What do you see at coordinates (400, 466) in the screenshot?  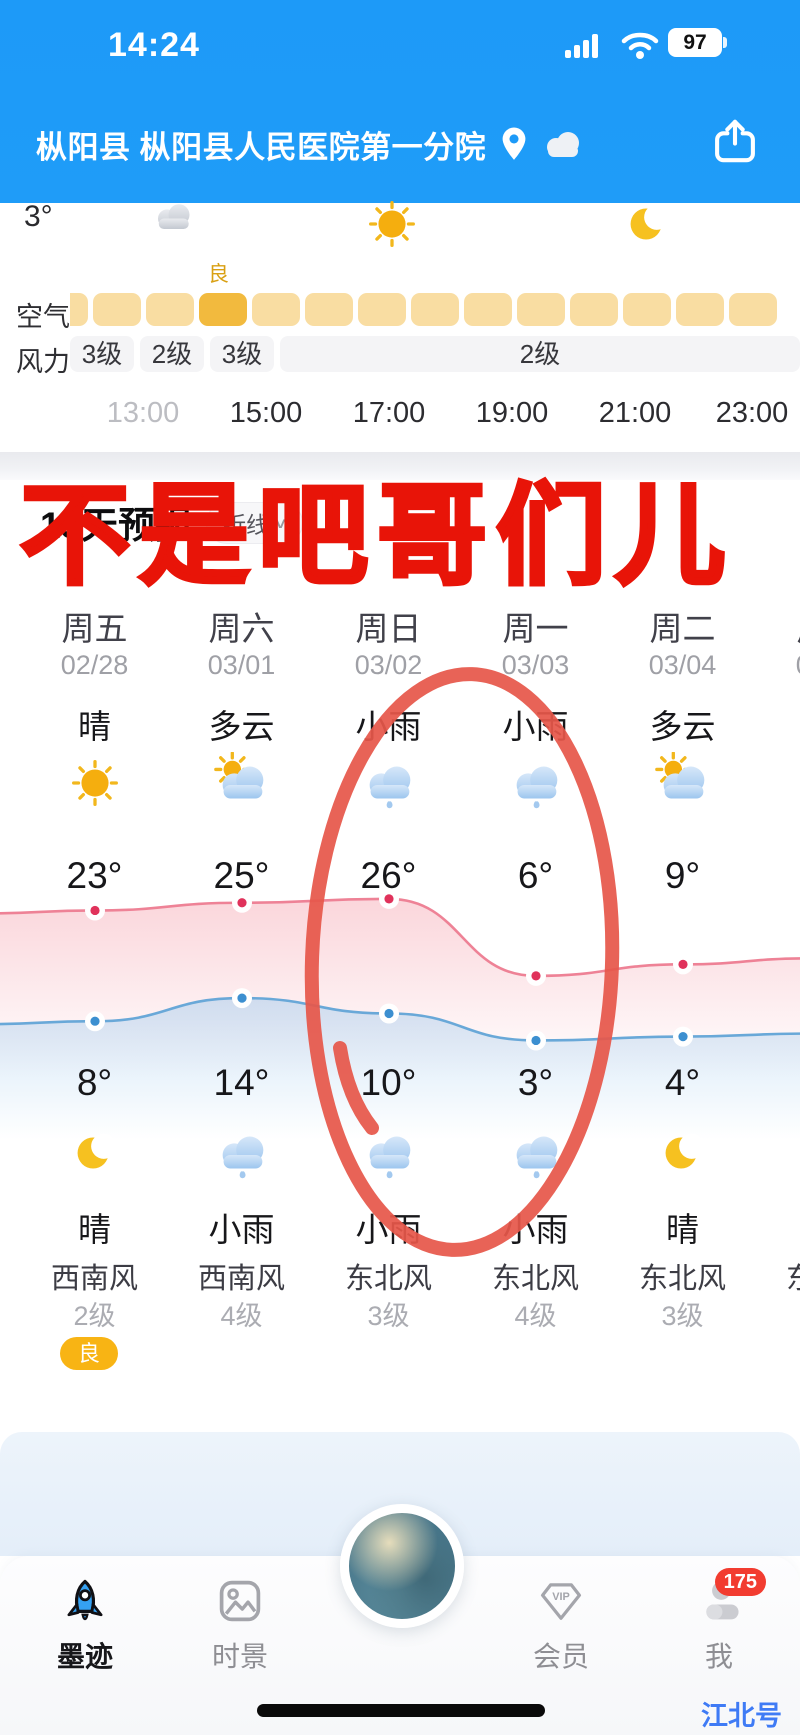 I see `section-divider` at bounding box center [400, 466].